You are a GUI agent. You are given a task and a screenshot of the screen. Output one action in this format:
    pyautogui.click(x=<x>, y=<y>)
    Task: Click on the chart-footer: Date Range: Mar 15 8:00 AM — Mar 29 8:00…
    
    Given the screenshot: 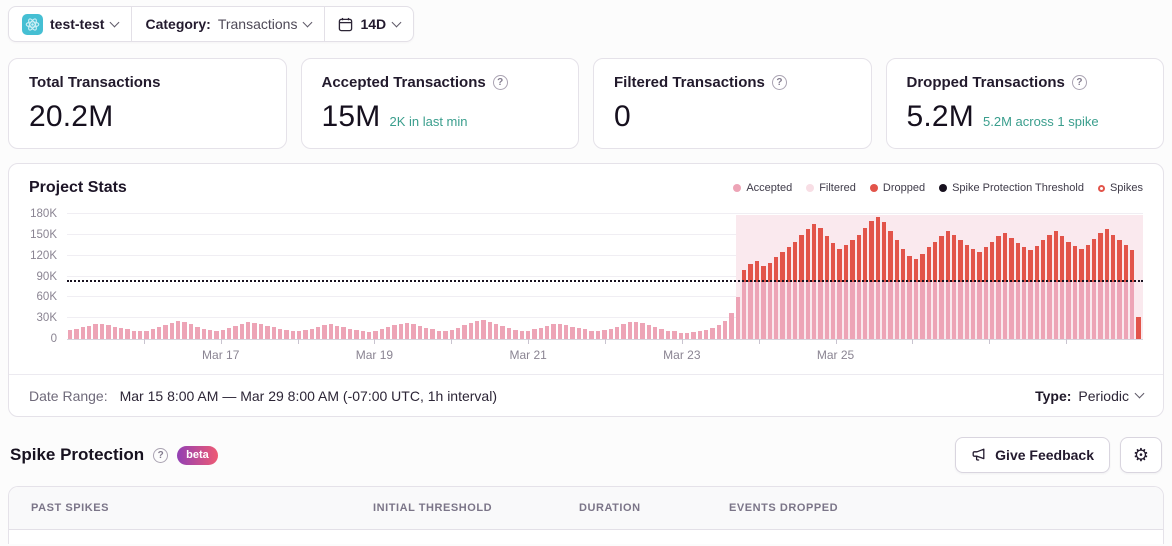 What is the action you would take?
    pyautogui.click(x=586, y=395)
    